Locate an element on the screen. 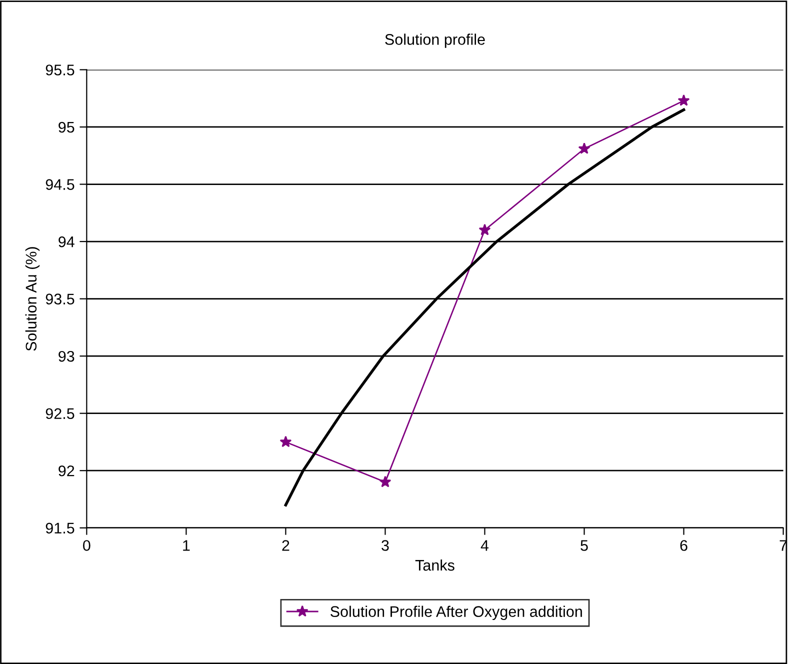 Image resolution: width=788 pixels, height=664 pixels. y-axis-title: Solution Au (%) is located at coordinates (32, 299).